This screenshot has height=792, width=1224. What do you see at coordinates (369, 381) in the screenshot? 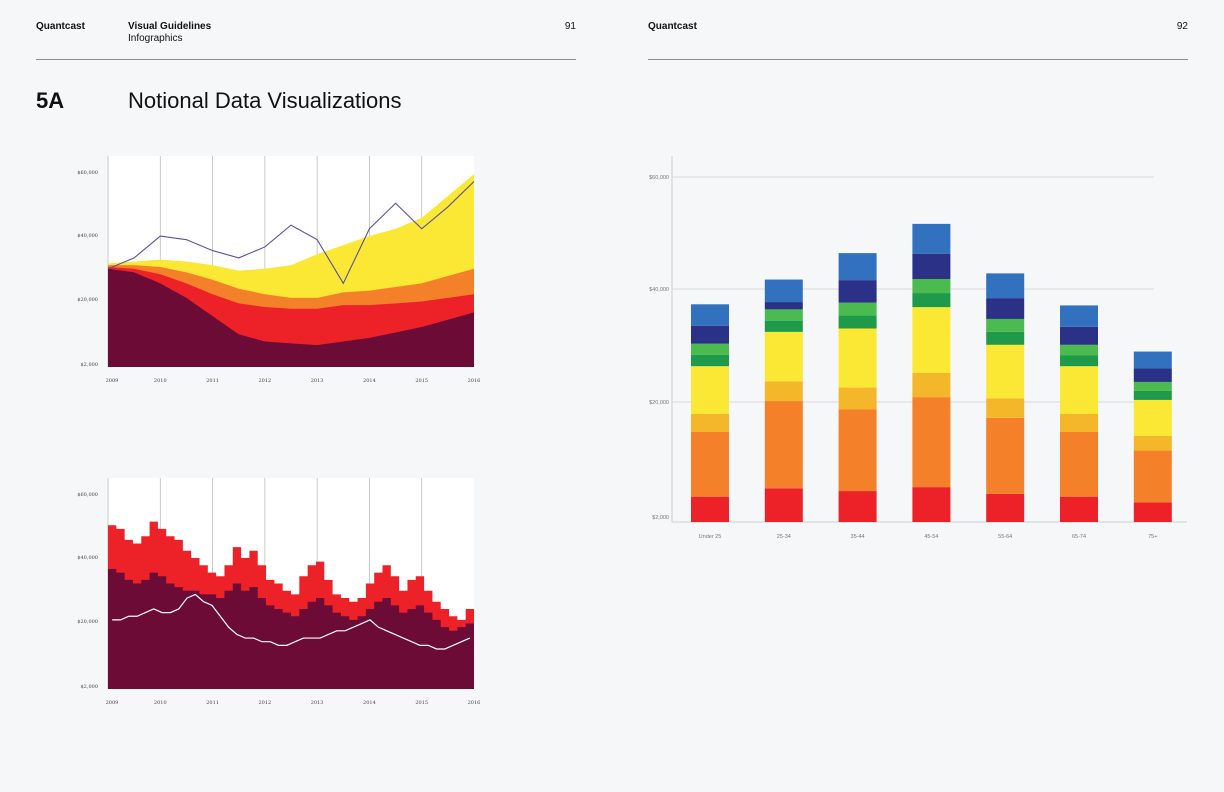
I see `x-tick-label: 2014` at bounding box center [369, 381].